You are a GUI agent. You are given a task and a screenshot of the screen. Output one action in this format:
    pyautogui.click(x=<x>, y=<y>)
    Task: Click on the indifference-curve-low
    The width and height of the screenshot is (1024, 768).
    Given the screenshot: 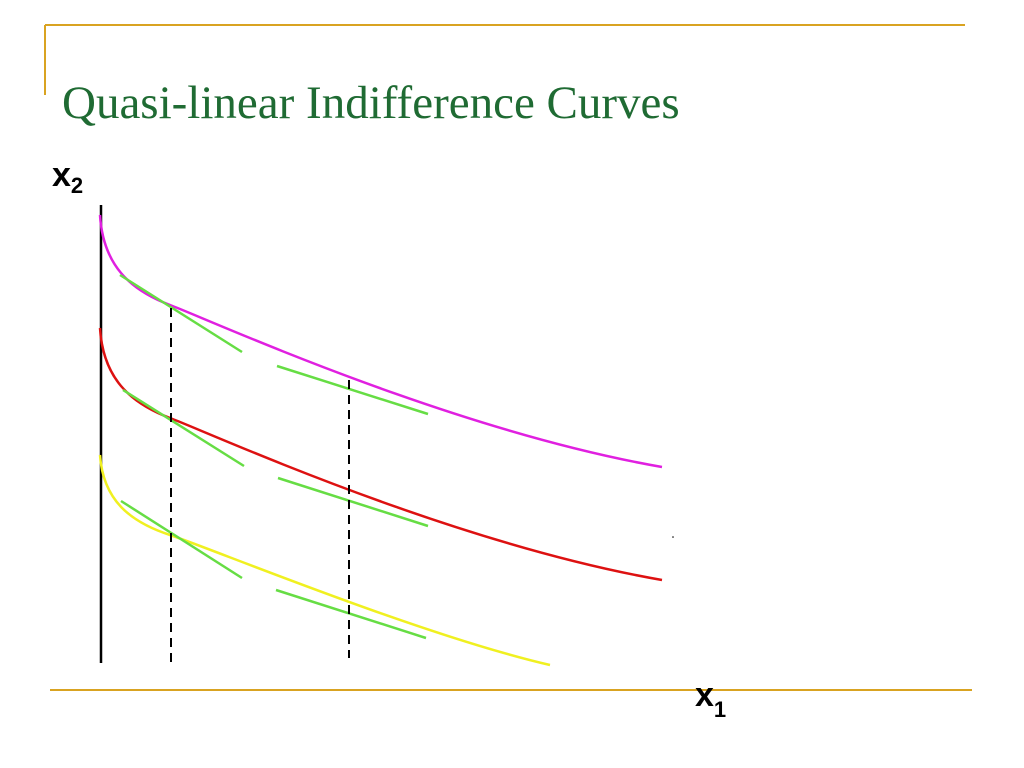 What is the action you would take?
    pyautogui.click(x=324, y=560)
    